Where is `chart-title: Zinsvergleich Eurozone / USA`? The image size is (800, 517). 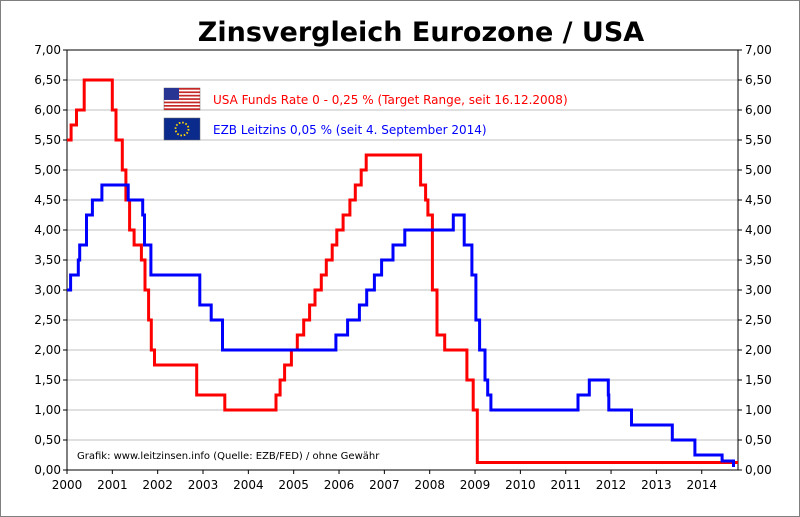
chart-title: Zinsvergleich Eurozone / USA is located at coordinates (421, 32).